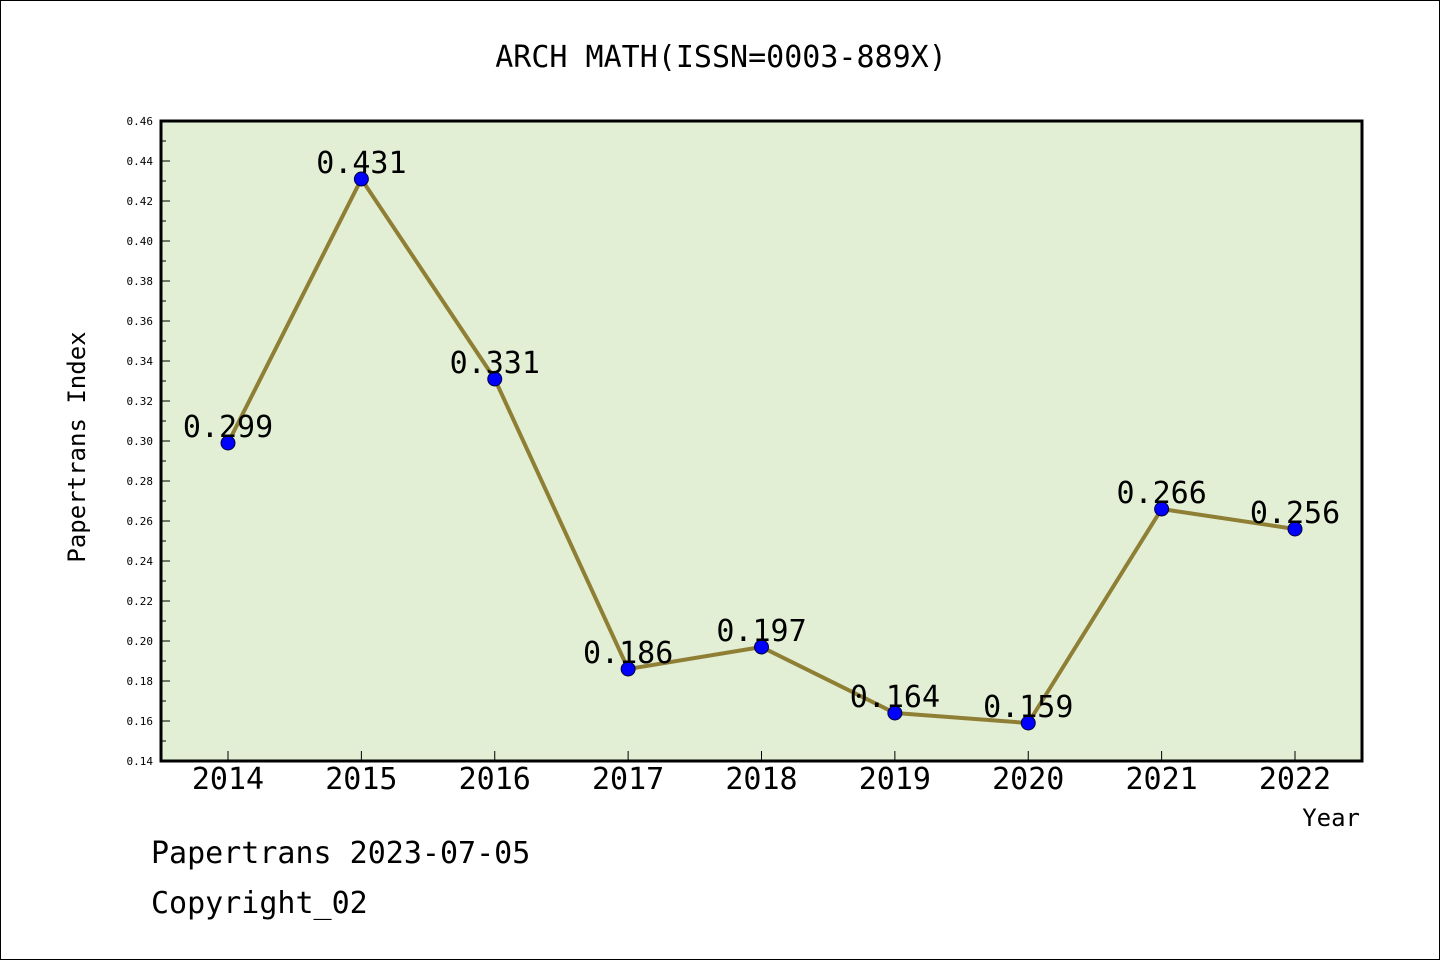 This screenshot has width=1440, height=961. I want to click on data-label: 0.331, so click(495, 363).